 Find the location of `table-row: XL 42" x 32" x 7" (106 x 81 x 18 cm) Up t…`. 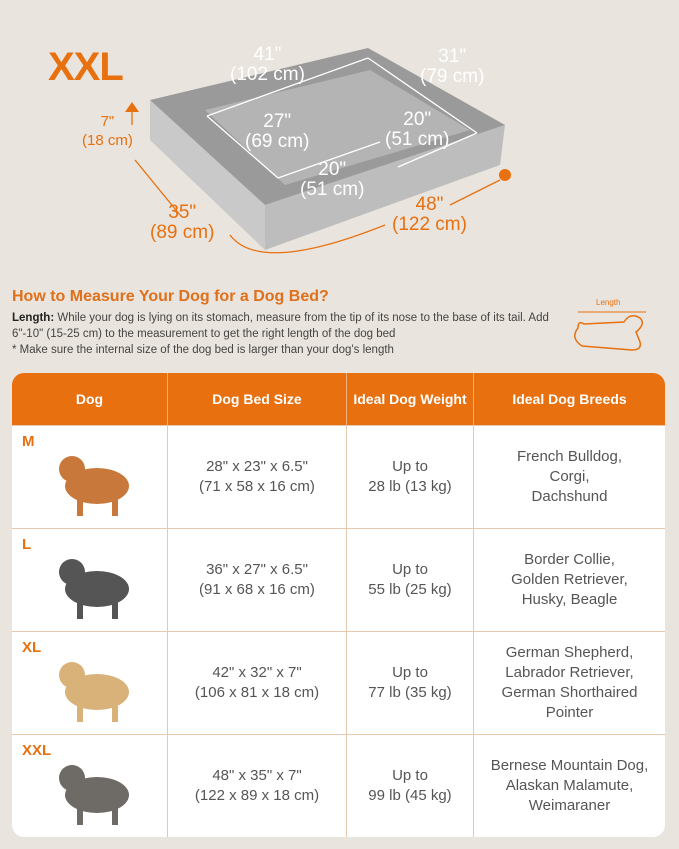

table-row: XL 42" x 32" x 7" (106 x 81 x 18 cm) Up t… is located at coordinates (338, 682).